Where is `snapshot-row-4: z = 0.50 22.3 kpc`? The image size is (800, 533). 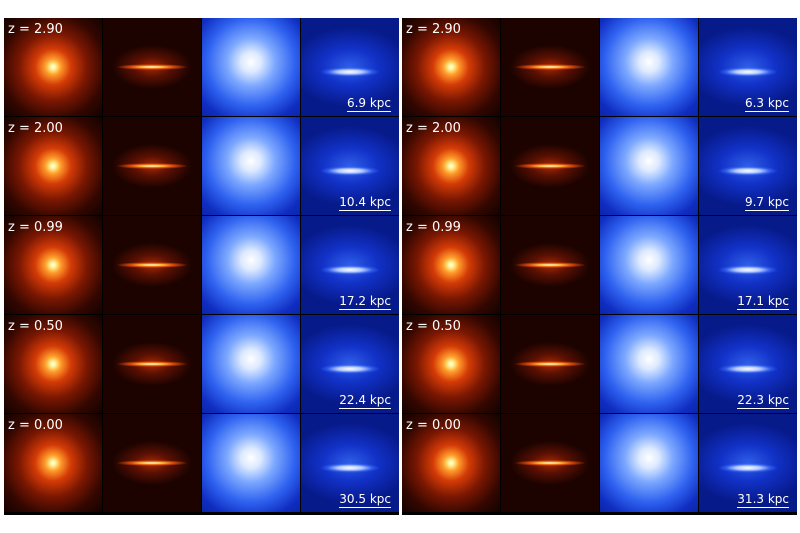
snapshot-row-4: z = 0.50 22.3 kpc is located at coordinates (599, 364).